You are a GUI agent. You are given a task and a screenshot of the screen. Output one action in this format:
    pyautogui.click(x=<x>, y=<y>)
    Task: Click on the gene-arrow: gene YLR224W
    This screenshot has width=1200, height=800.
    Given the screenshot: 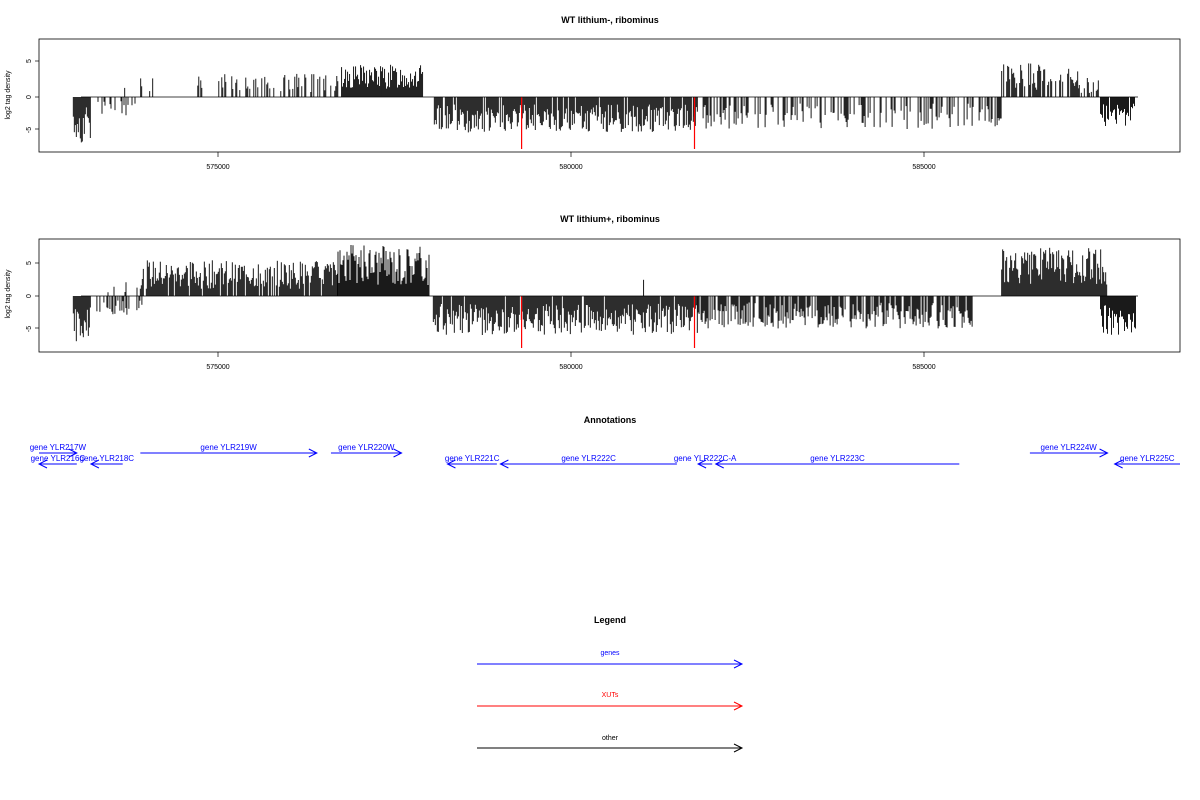 What is the action you would take?
    pyautogui.click(x=1069, y=450)
    